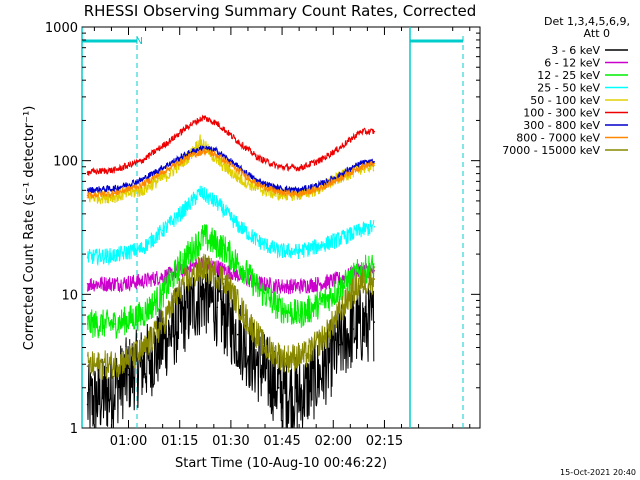 Image resolution: width=640 pixels, height=480 pixels. I want to click on legend-label: 7000 - 15000 keV, so click(551, 150).